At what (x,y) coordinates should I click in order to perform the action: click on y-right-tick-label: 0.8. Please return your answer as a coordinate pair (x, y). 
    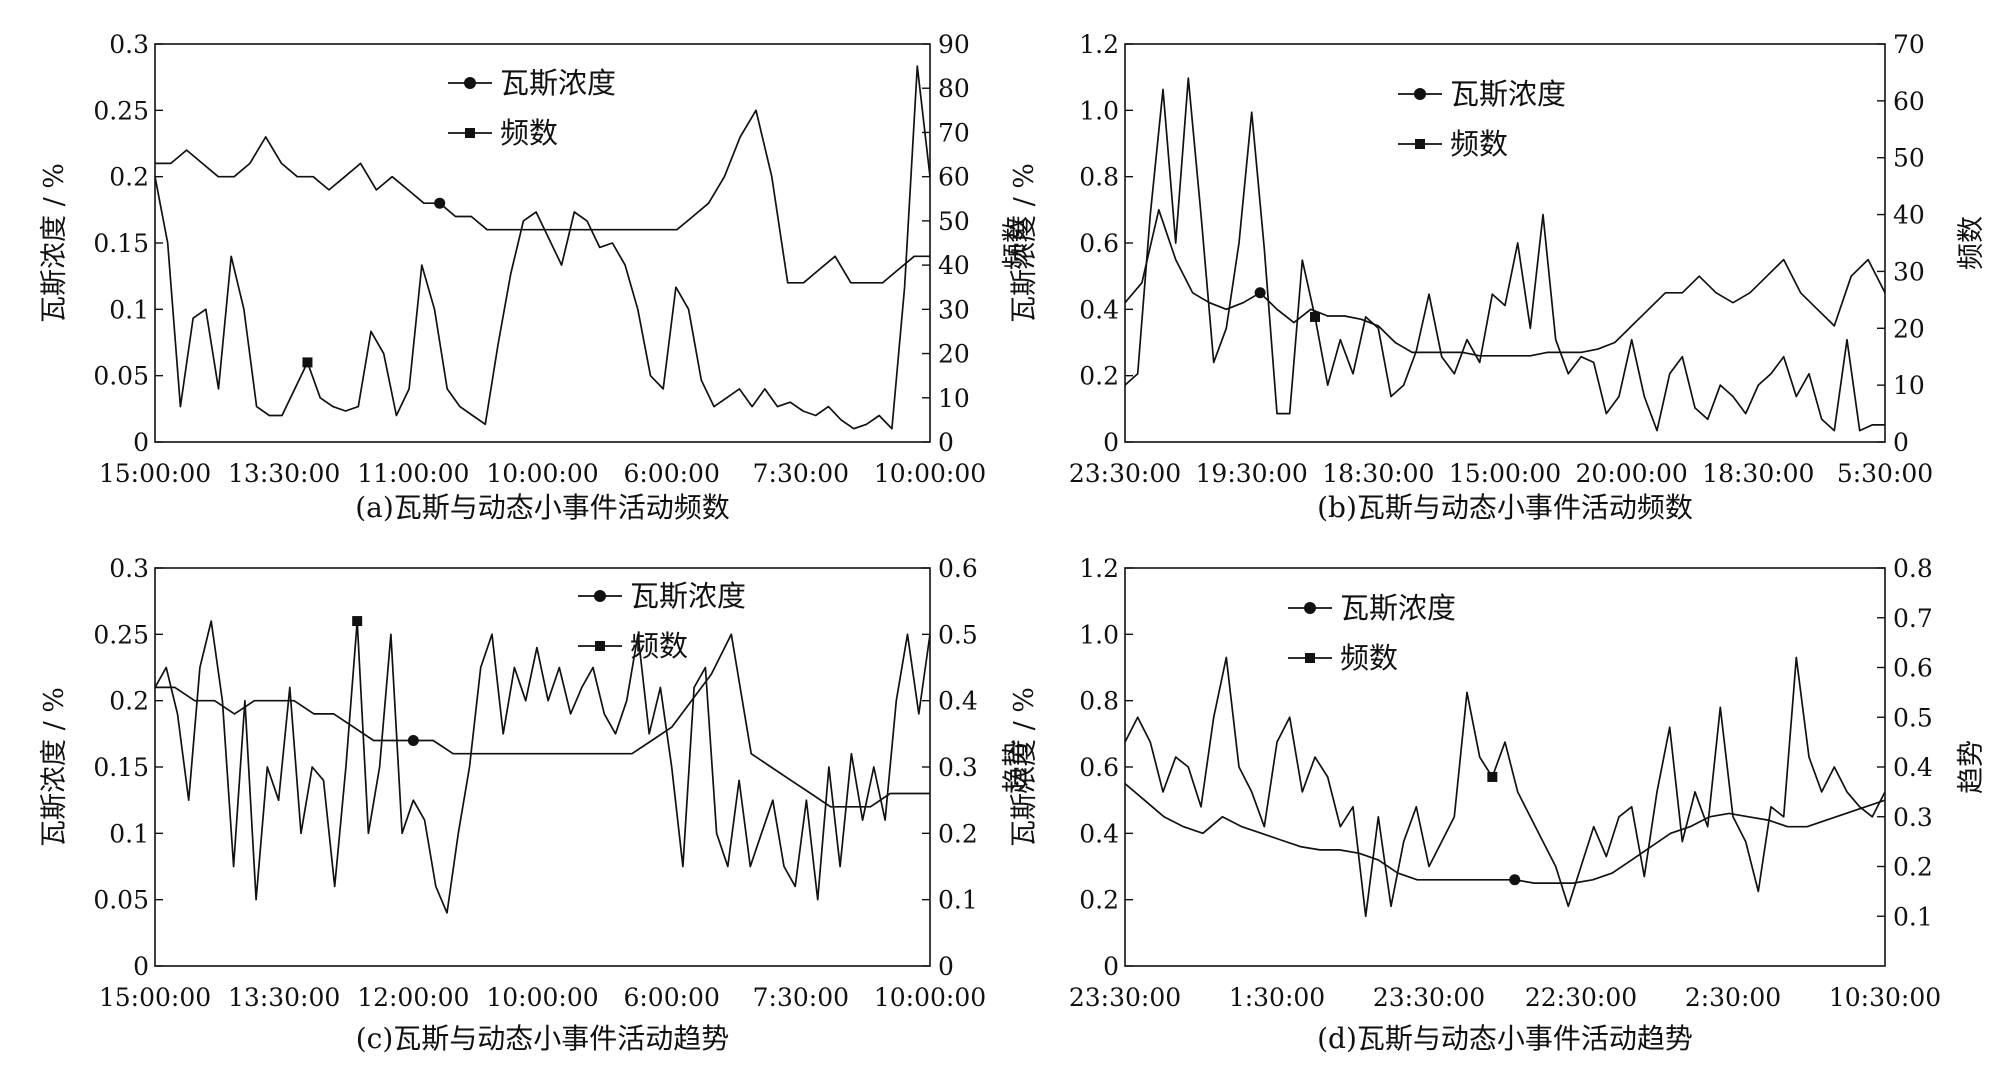
    Looking at the image, I should click on (1913, 568).